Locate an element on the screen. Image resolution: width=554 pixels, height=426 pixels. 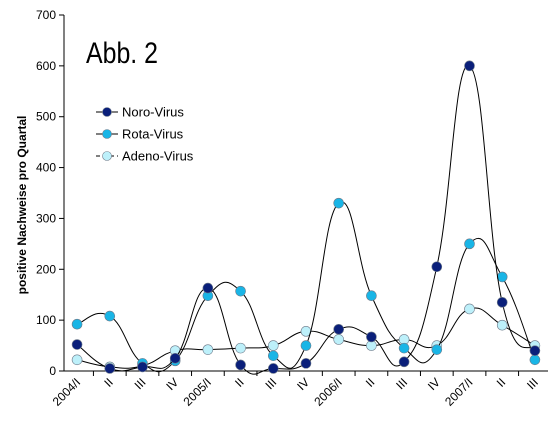
y-tick-label: 400 is located at coordinates (46, 168).